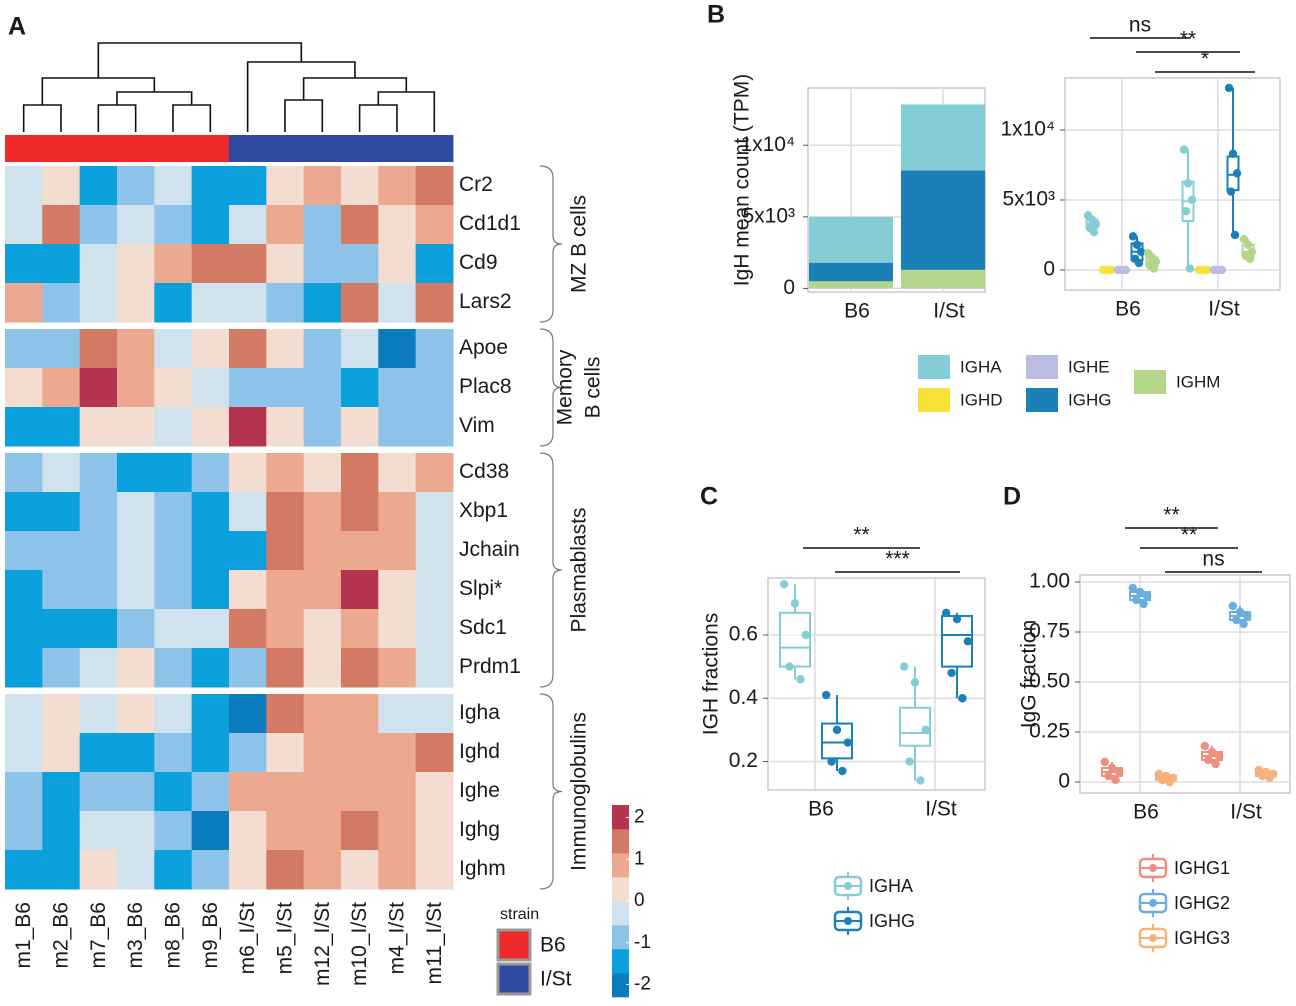 Image resolution: width=1296 pixels, height=1006 pixels. I want to click on row-label: Ighm, so click(482, 868).